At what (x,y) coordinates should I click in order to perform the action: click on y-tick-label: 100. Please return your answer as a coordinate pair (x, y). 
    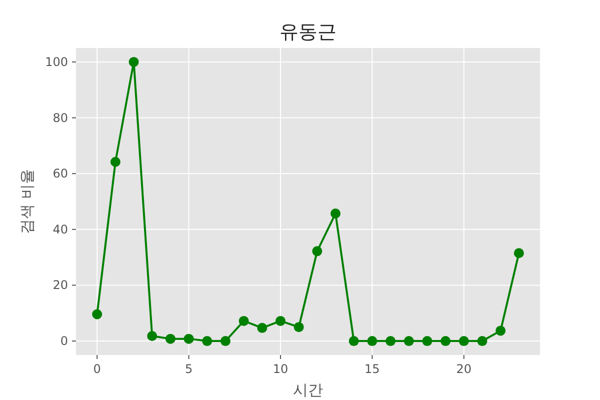
    Looking at the image, I should click on (56, 61).